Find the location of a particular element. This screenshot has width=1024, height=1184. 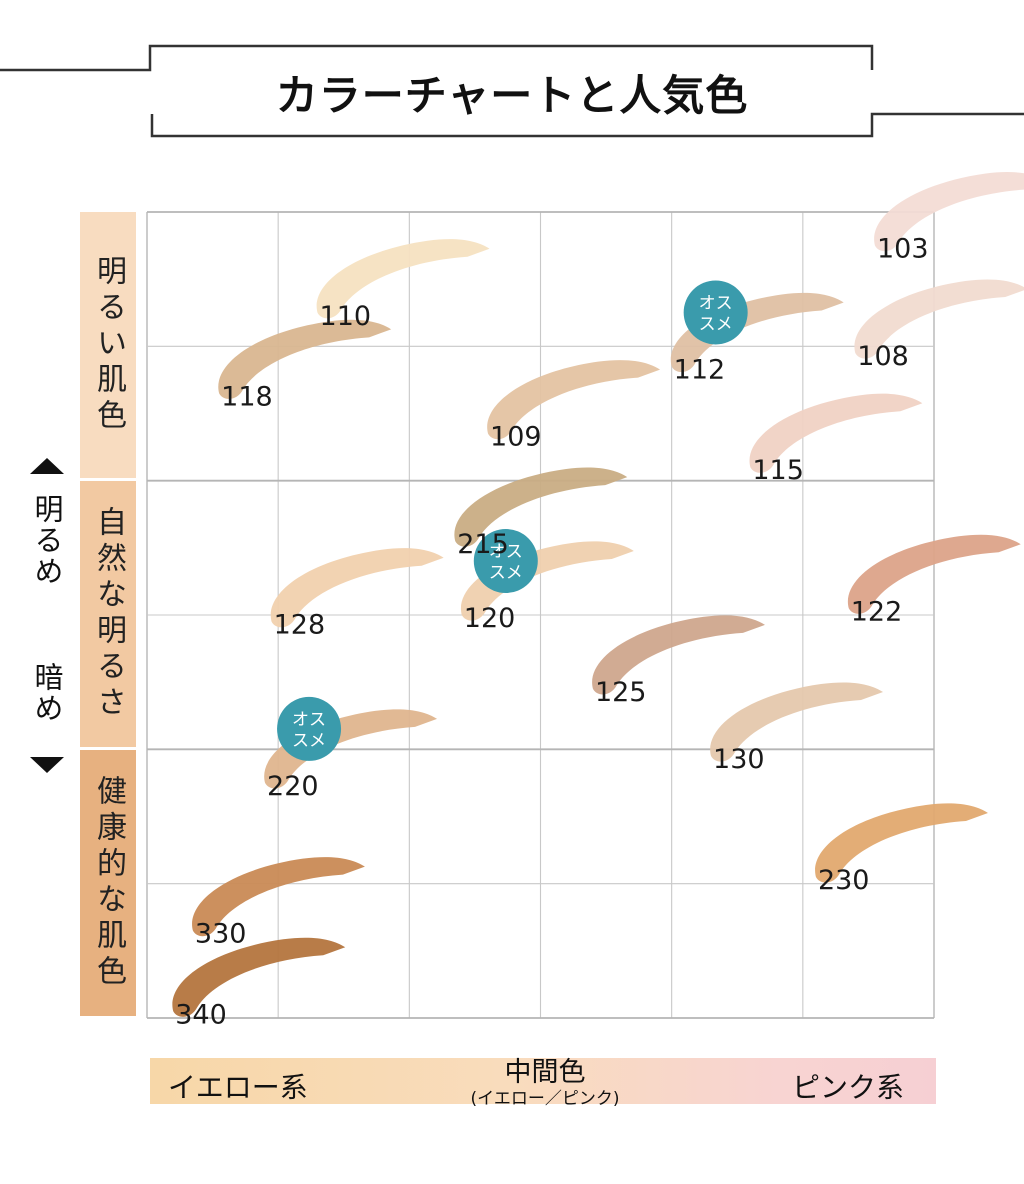

shade-label-108: 108 is located at coordinates (883, 356).